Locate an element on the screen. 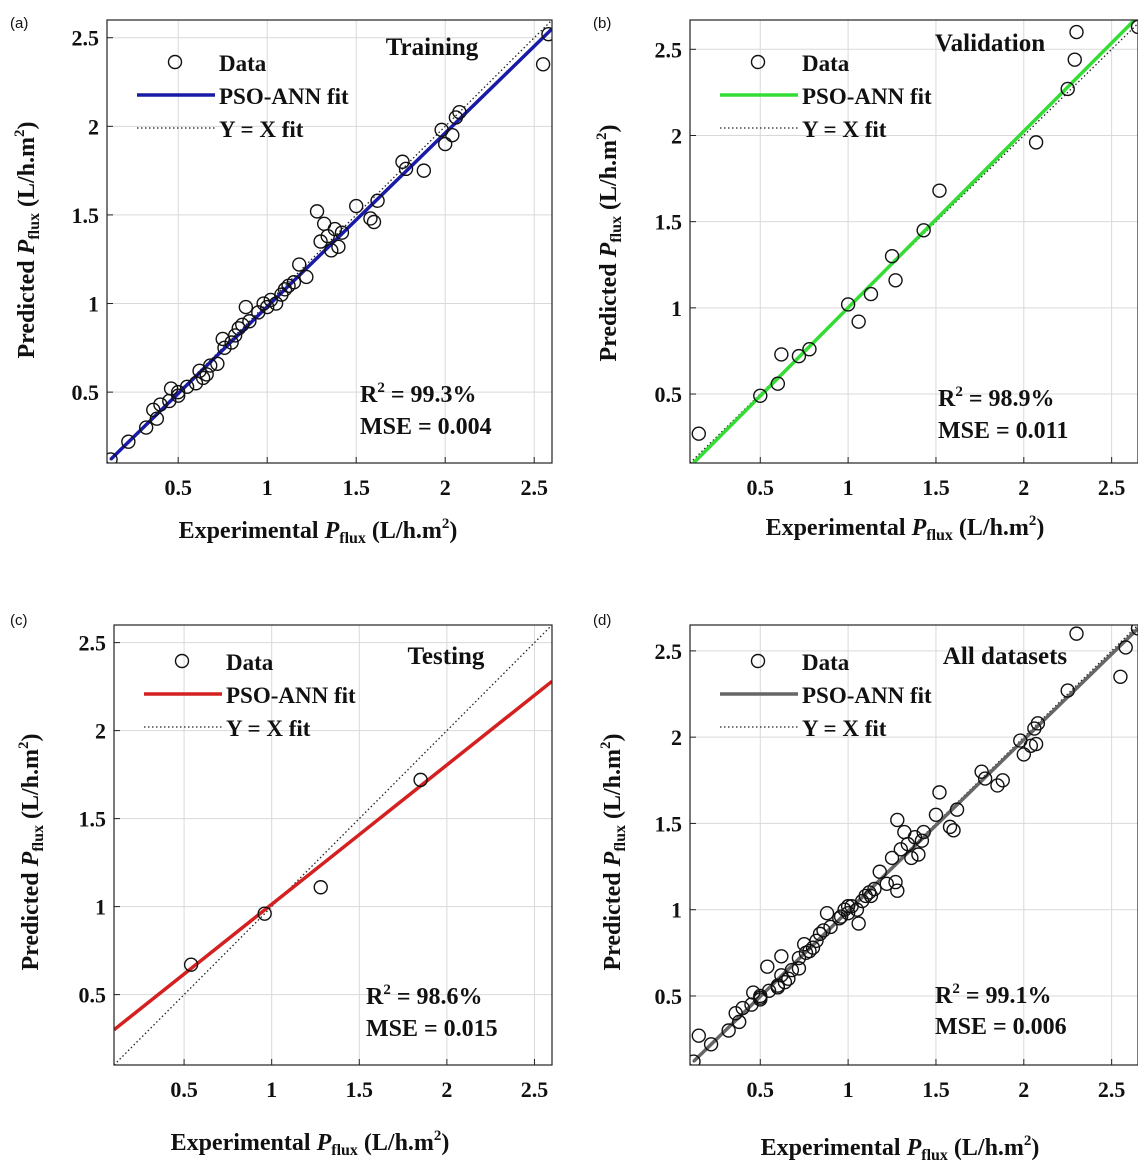 This screenshot has height=1160, width=1138. panel-letter: (b) is located at coordinates (602, 23).